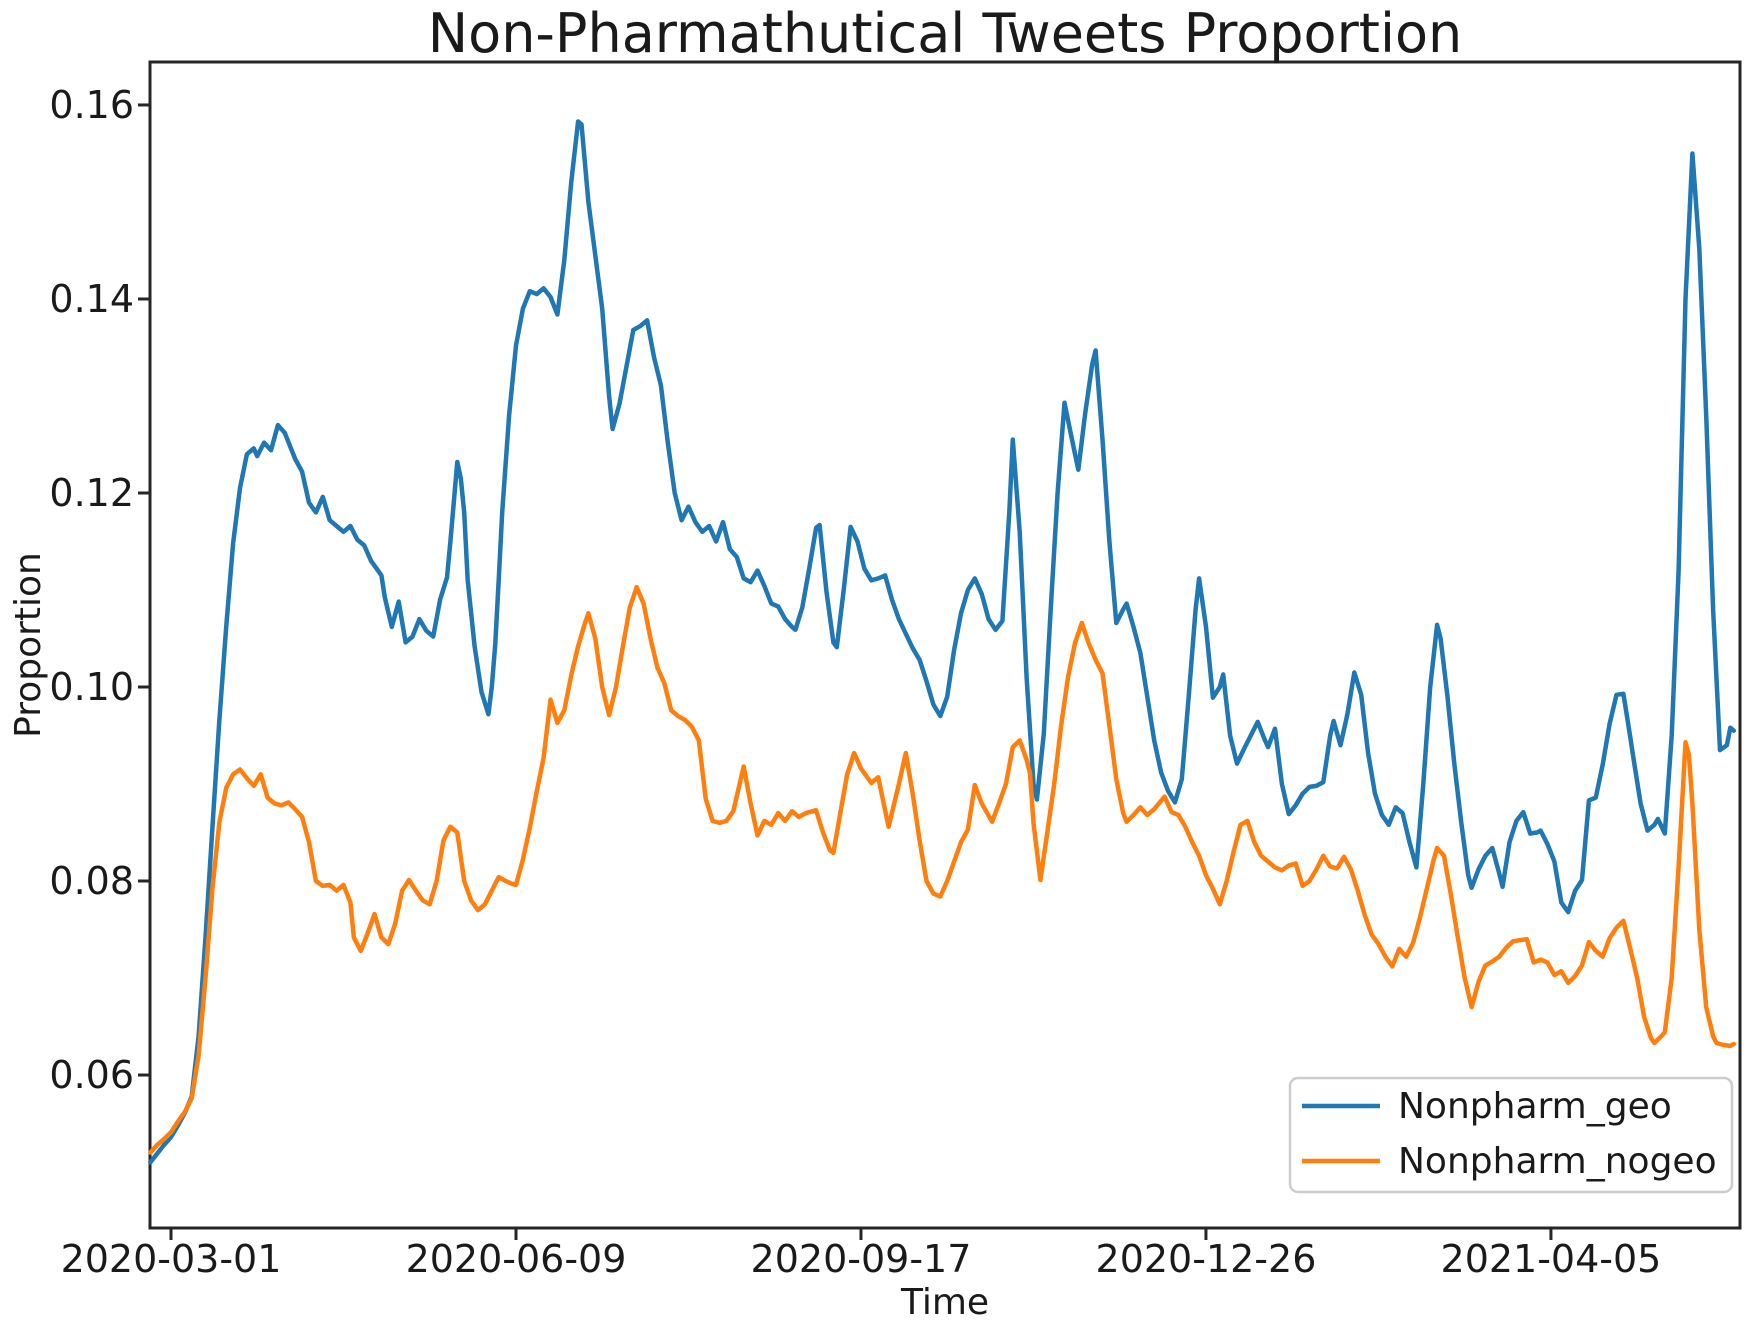  Describe the element at coordinates (945, 33) in the screenshot. I see `chart-title: Non-Pharmathutical Tweets Proportion` at that location.